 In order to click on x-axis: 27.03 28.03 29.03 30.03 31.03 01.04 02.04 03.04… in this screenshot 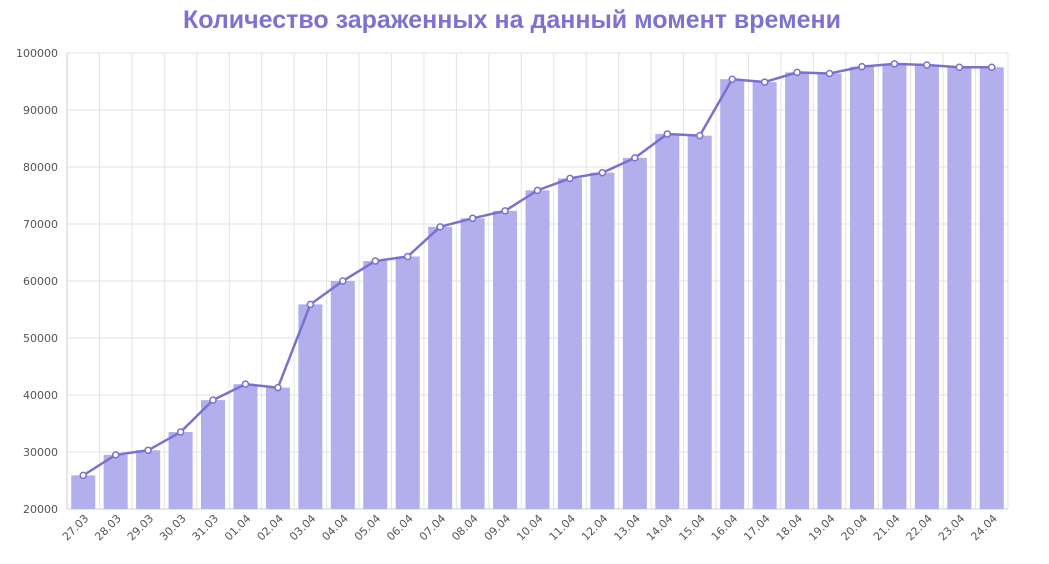, I will do `click(530, 527)`.